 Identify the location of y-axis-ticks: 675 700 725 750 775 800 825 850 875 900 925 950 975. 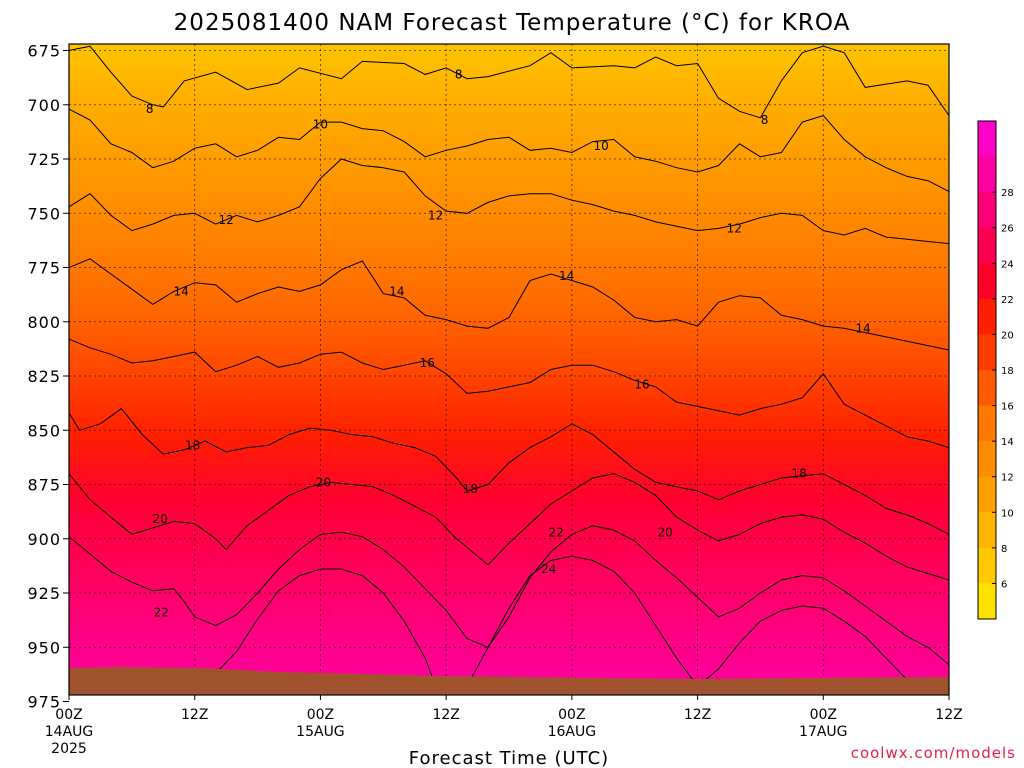
(48, 377).